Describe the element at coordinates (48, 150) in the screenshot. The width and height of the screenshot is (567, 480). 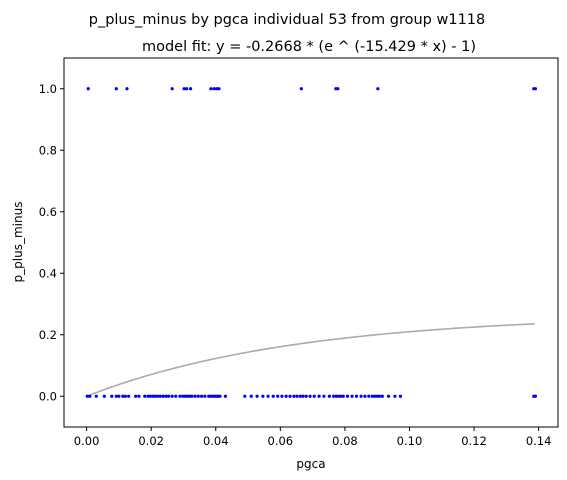
I see `y-tick-label: 0.8` at that location.